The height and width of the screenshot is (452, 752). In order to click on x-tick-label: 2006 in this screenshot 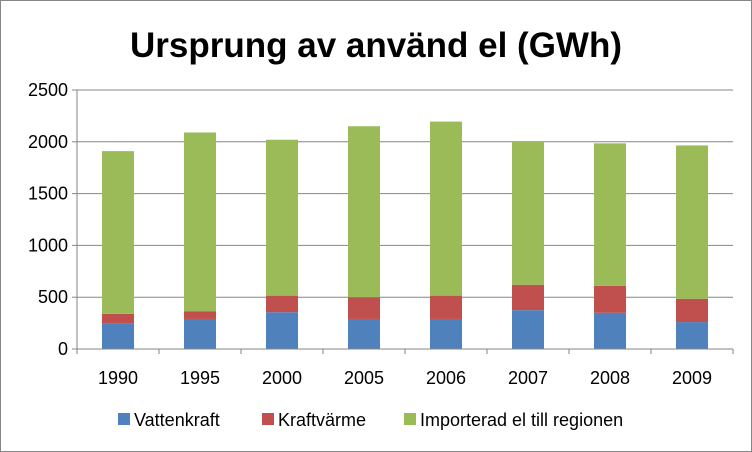, I will do `click(446, 378)`.